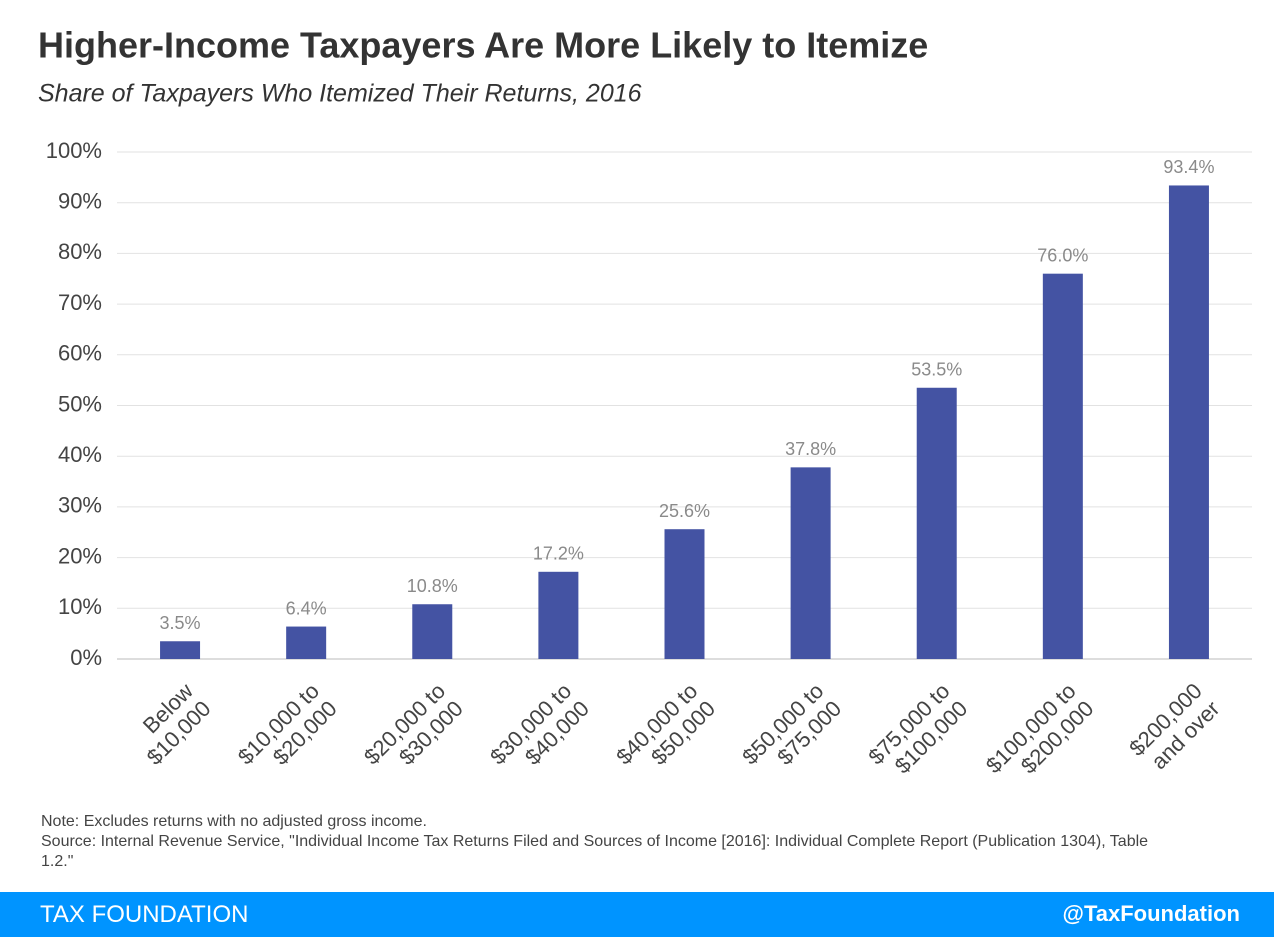 The image size is (1274, 937). What do you see at coordinates (791, 724) in the screenshot?
I see `x-tick-label-group: $50,000 to$75,000` at bounding box center [791, 724].